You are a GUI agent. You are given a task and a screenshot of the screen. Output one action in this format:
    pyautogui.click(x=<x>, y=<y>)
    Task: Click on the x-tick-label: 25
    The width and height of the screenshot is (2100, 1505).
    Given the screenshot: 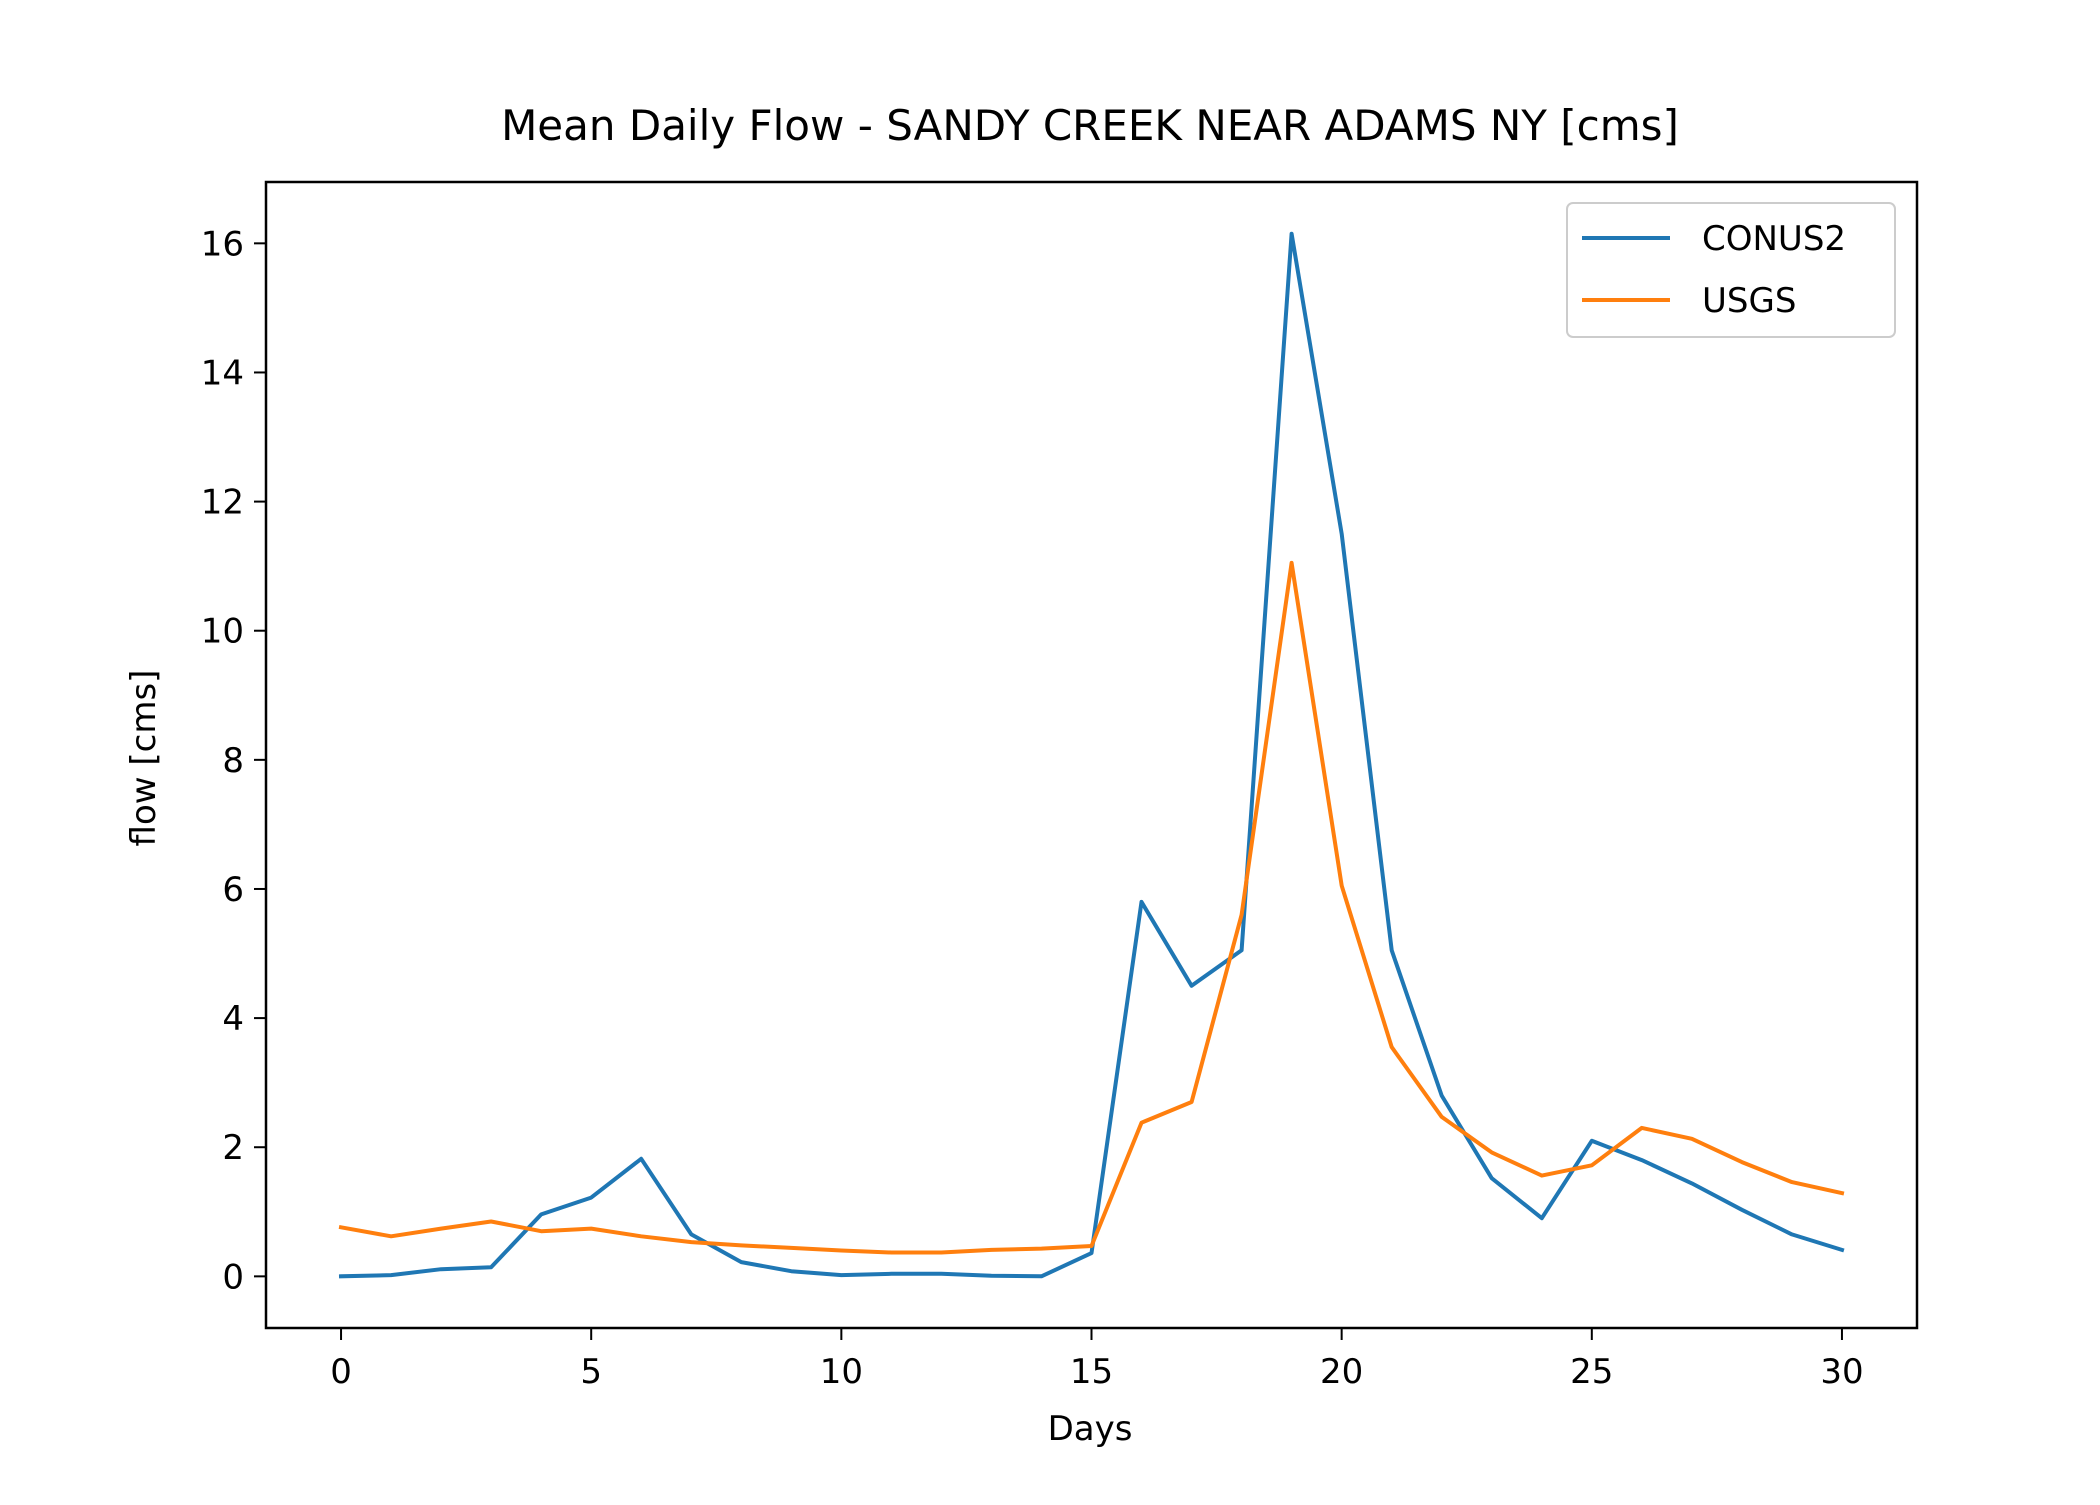 What is the action you would take?
    pyautogui.click(x=1591, y=1372)
    